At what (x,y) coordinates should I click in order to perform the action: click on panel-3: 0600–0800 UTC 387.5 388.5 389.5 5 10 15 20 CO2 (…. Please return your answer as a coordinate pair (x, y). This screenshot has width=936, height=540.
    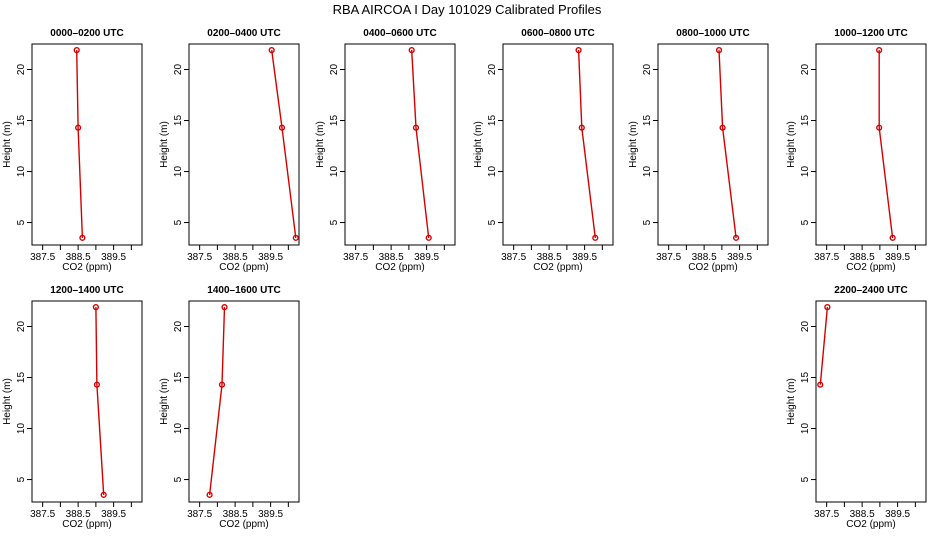
    Looking at the image, I should click on (543, 150).